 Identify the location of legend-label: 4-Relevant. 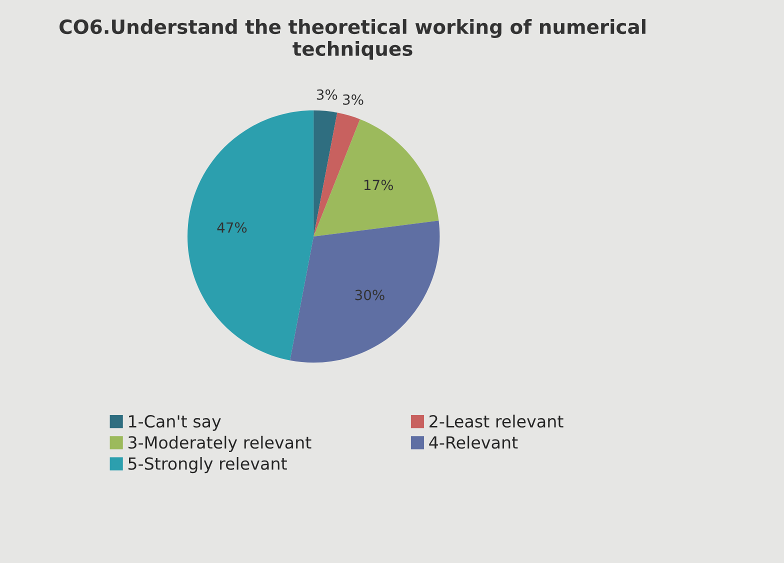
(473, 442).